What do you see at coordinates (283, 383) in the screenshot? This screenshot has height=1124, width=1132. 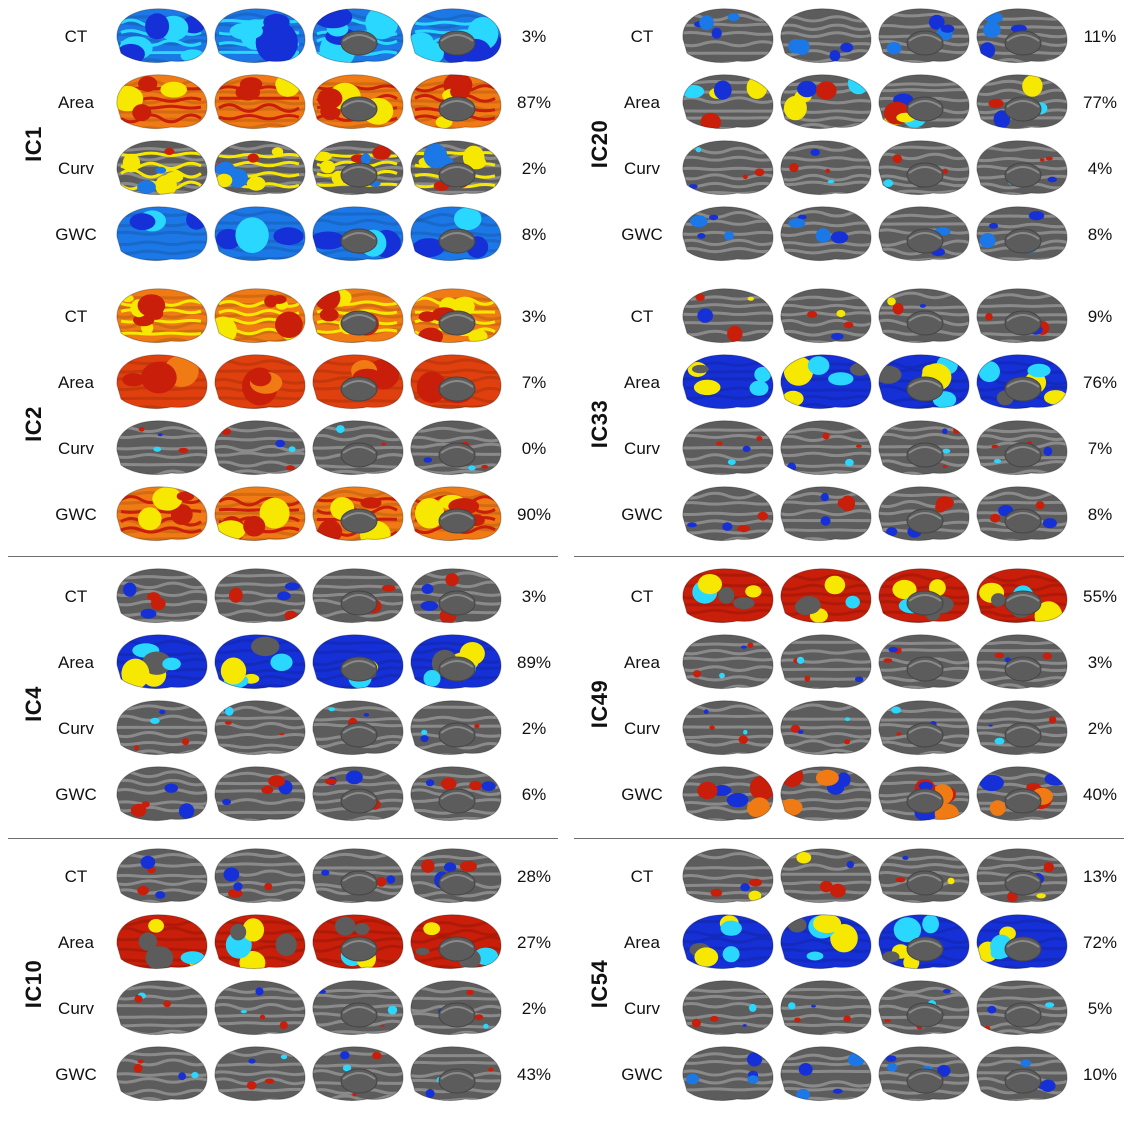 I see `metric-row: Area 7%` at bounding box center [283, 383].